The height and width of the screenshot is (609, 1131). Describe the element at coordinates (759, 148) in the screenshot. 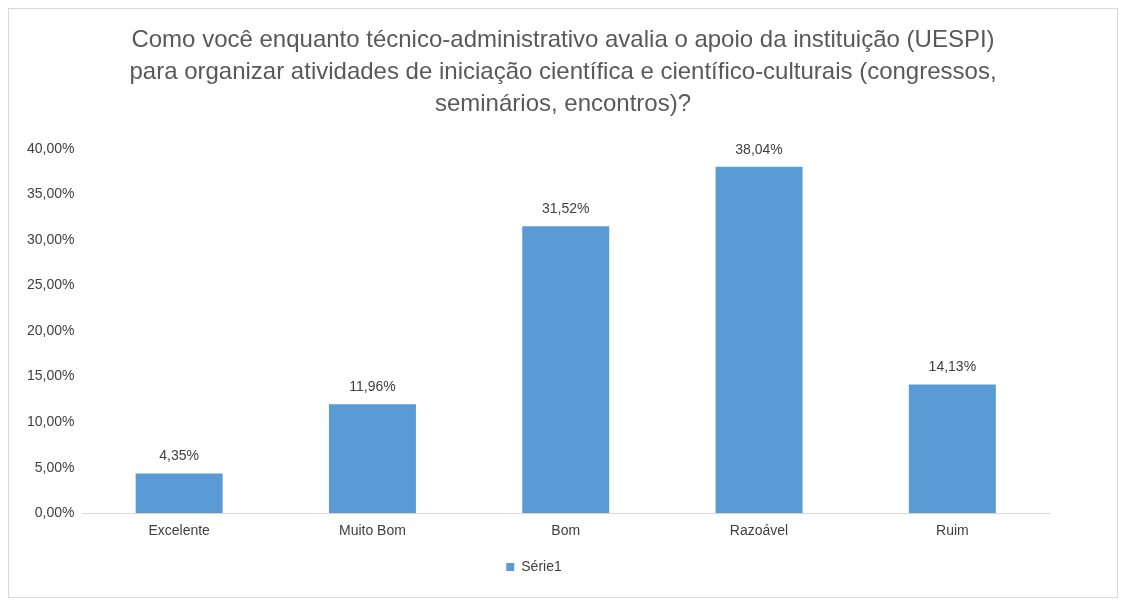

I see `data-label: 38,04%` at that location.